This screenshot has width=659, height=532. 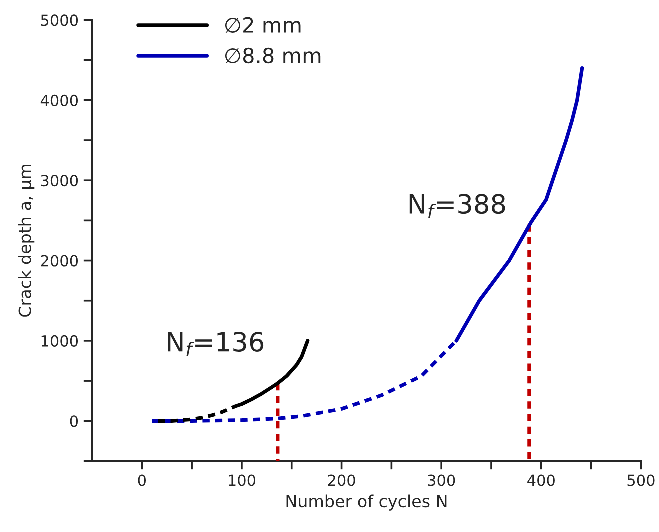 I want to click on x-tick-label: 100, so click(x=242, y=480).